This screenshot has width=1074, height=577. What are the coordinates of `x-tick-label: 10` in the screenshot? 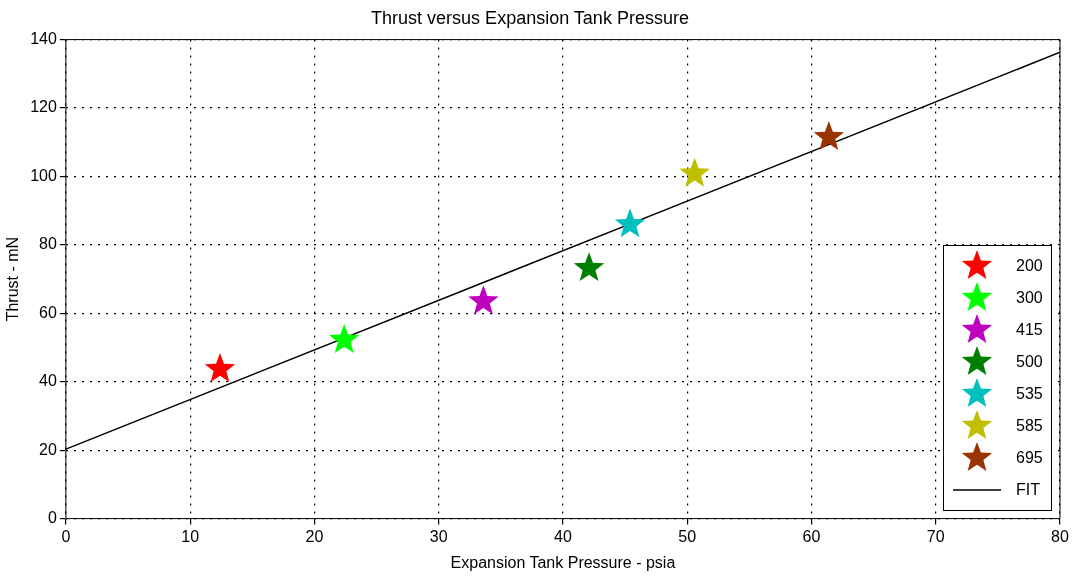 It's located at (190, 536).